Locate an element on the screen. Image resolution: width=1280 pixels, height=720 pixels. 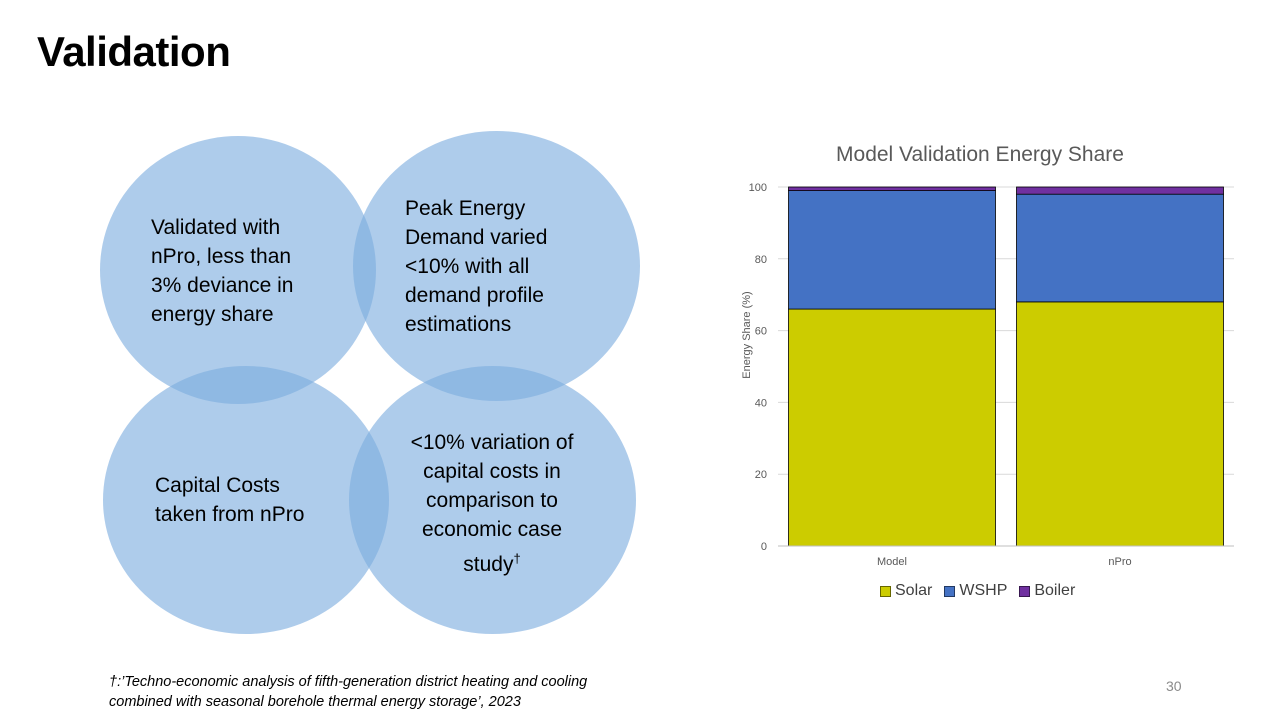
legend-item-solar: Solar is located at coordinates (906, 591).